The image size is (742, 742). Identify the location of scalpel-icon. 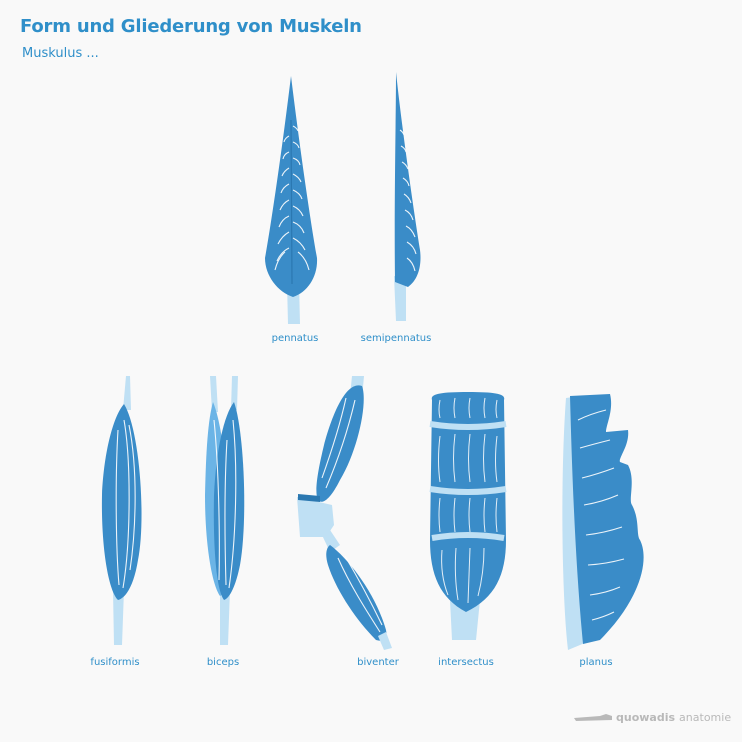
(593, 717).